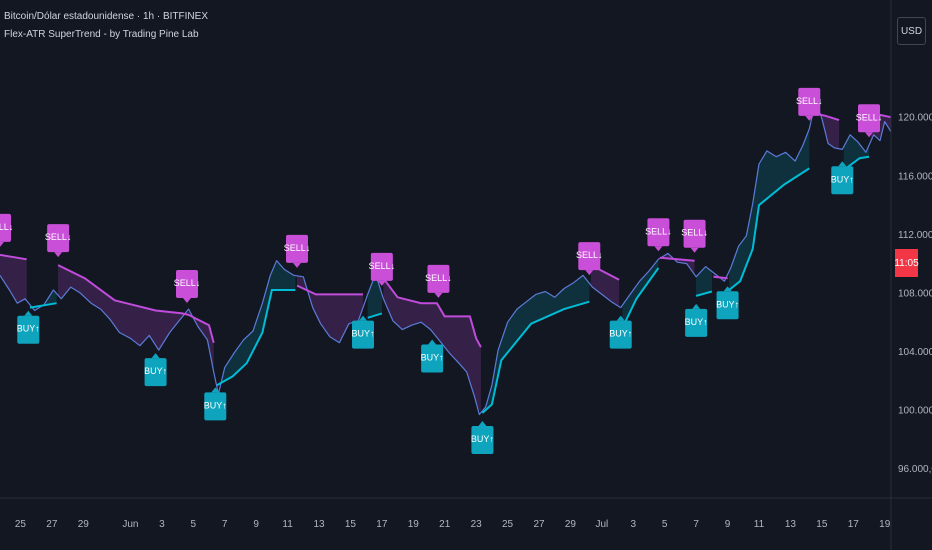  What do you see at coordinates (915, 118) in the screenshot?
I see `price-tick-label: 120.000,0` at bounding box center [915, 118].